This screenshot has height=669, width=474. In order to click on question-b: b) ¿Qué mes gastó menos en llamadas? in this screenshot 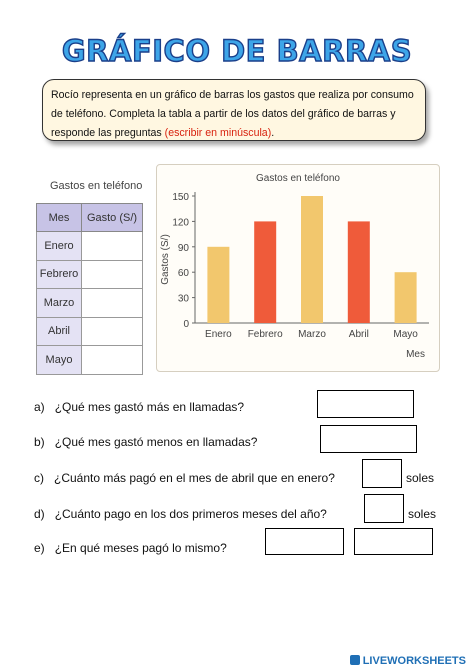, I will do `click(145, 442)`.